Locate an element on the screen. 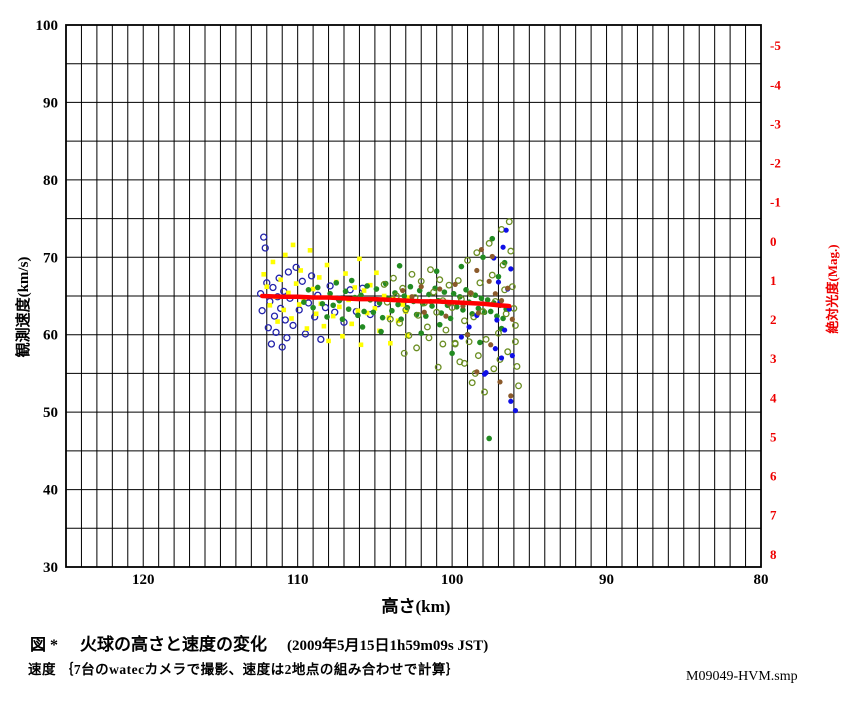  y-axis-right-title: 絶対光度(Mag.) is located at coordinates (832, 289).